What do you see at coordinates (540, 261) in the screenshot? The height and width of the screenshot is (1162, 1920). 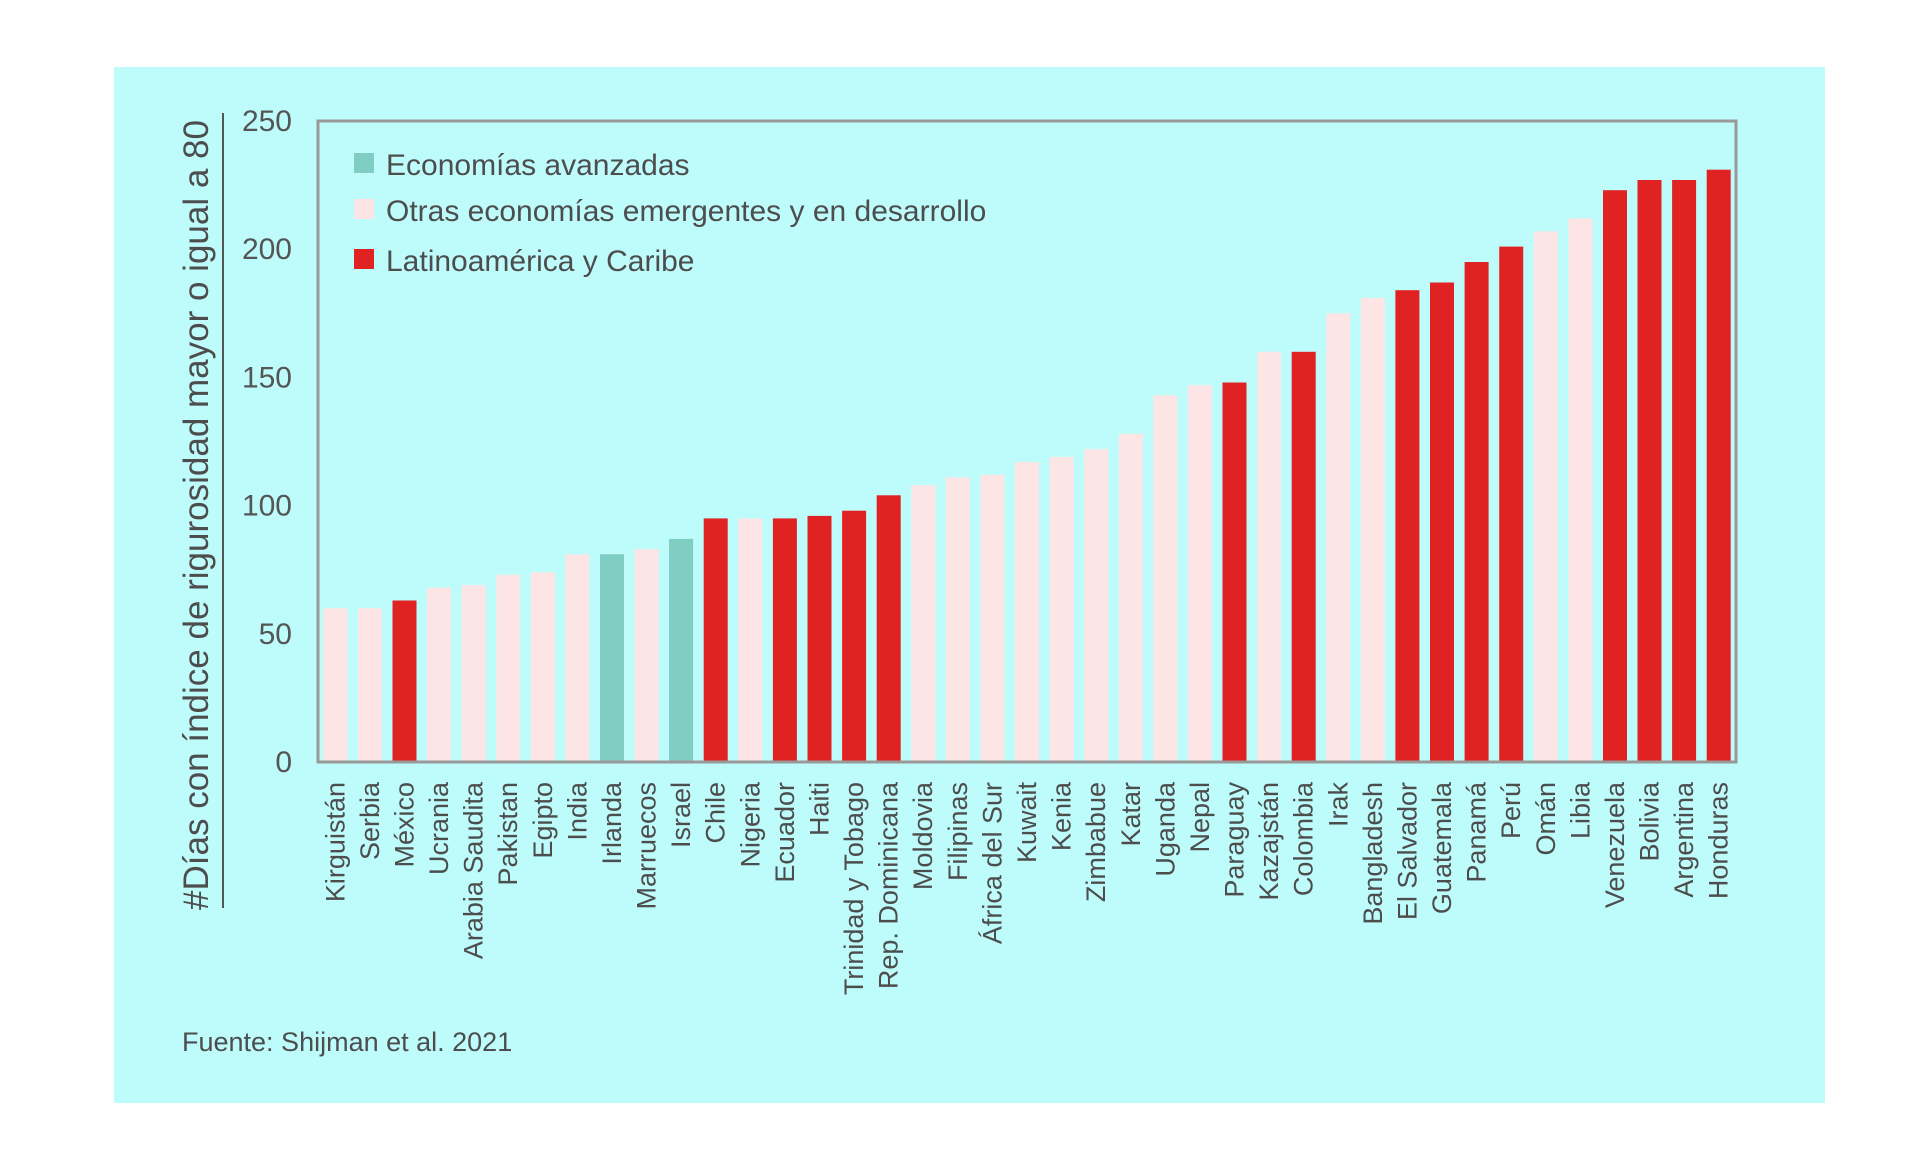 I see `legend-label: Latinoamérica y Caribe` at bounding box center [540, 261].